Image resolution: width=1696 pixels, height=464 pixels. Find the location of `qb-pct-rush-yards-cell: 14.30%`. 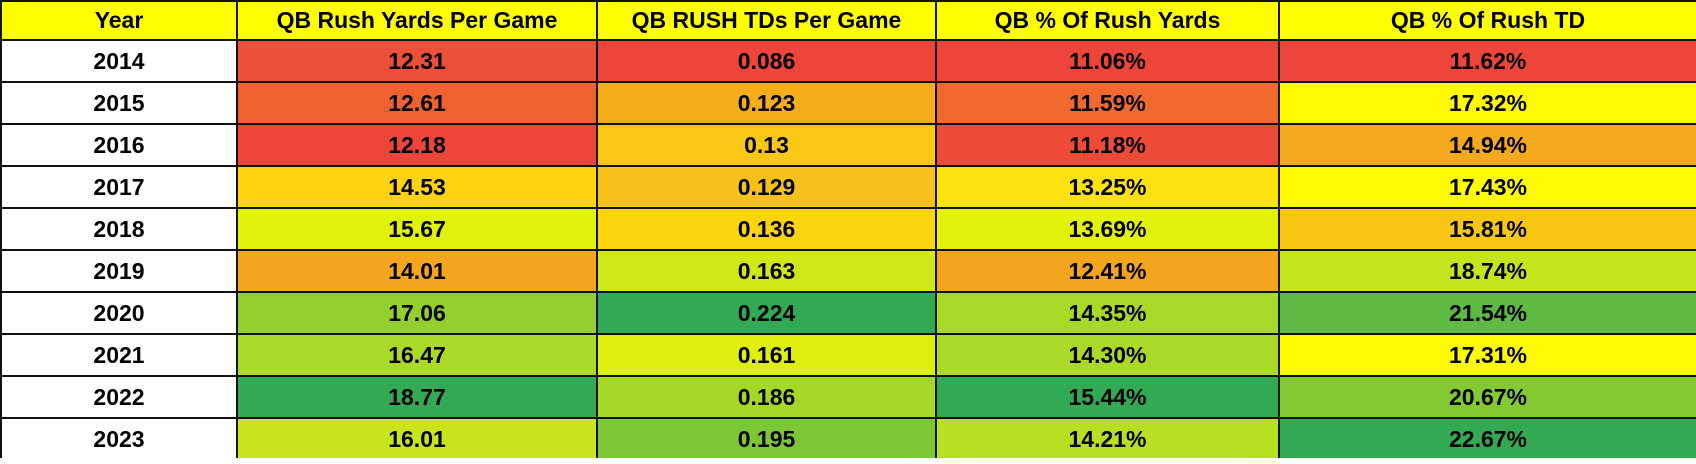

qb-pct-rush-yards-cell: 14.30% is located at coordinates (1107, 355).